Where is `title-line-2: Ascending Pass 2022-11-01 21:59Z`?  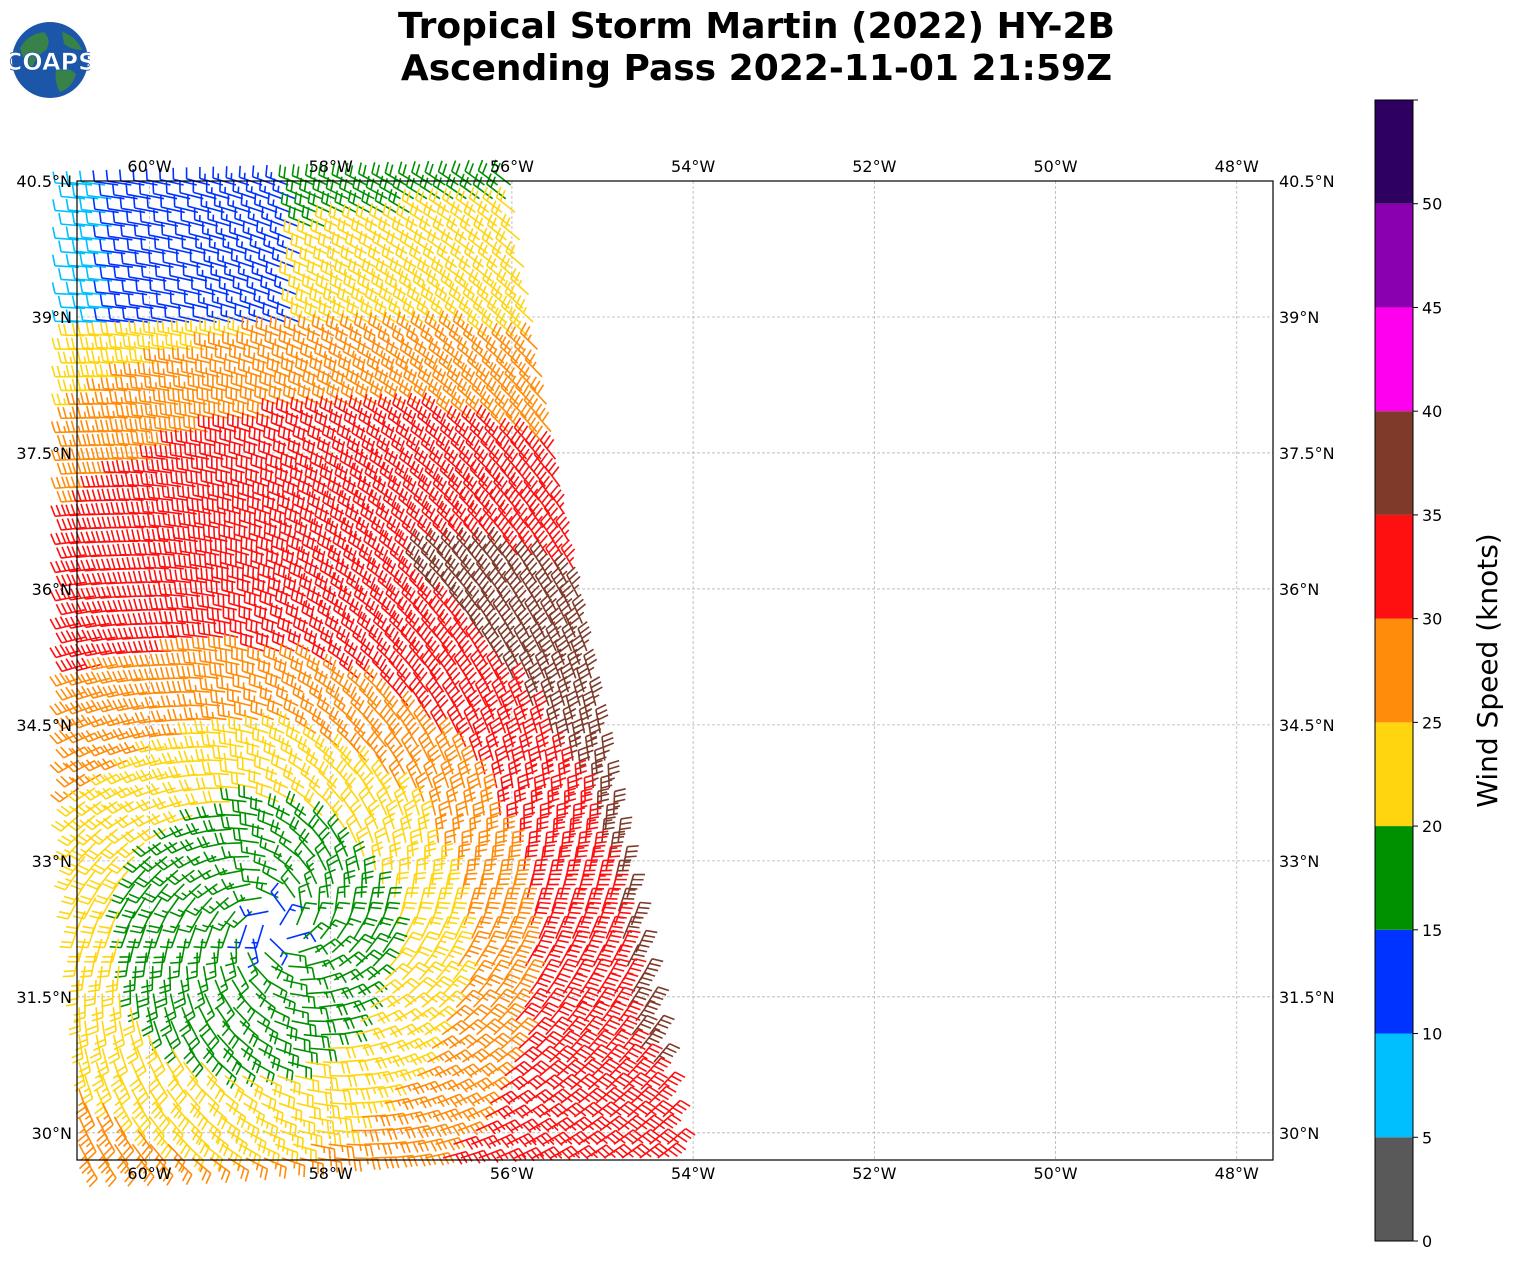
title-line-2: Ascending Pass 2022-11-01 21:59Z is located at coordinates (756, 68).